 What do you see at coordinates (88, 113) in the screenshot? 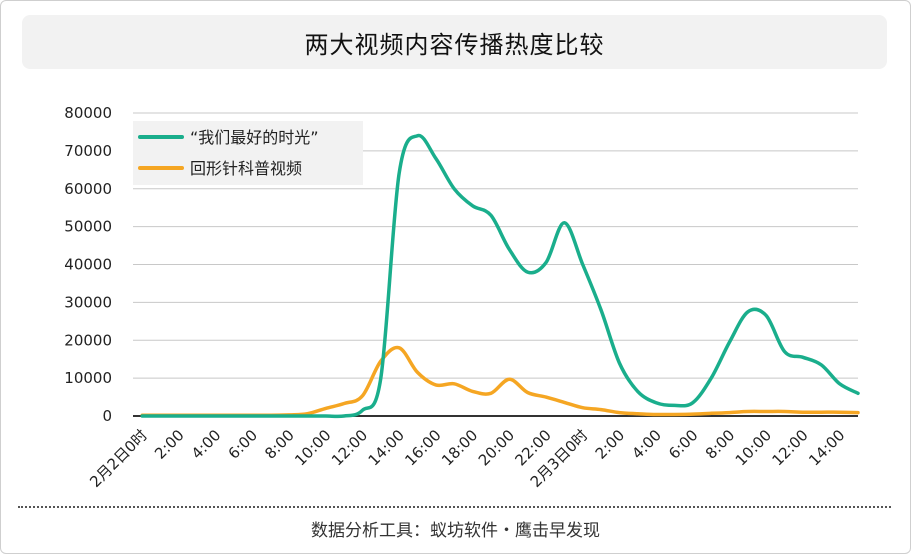
I see `y-tick-label: 80000` at bounding box center [88, 113].